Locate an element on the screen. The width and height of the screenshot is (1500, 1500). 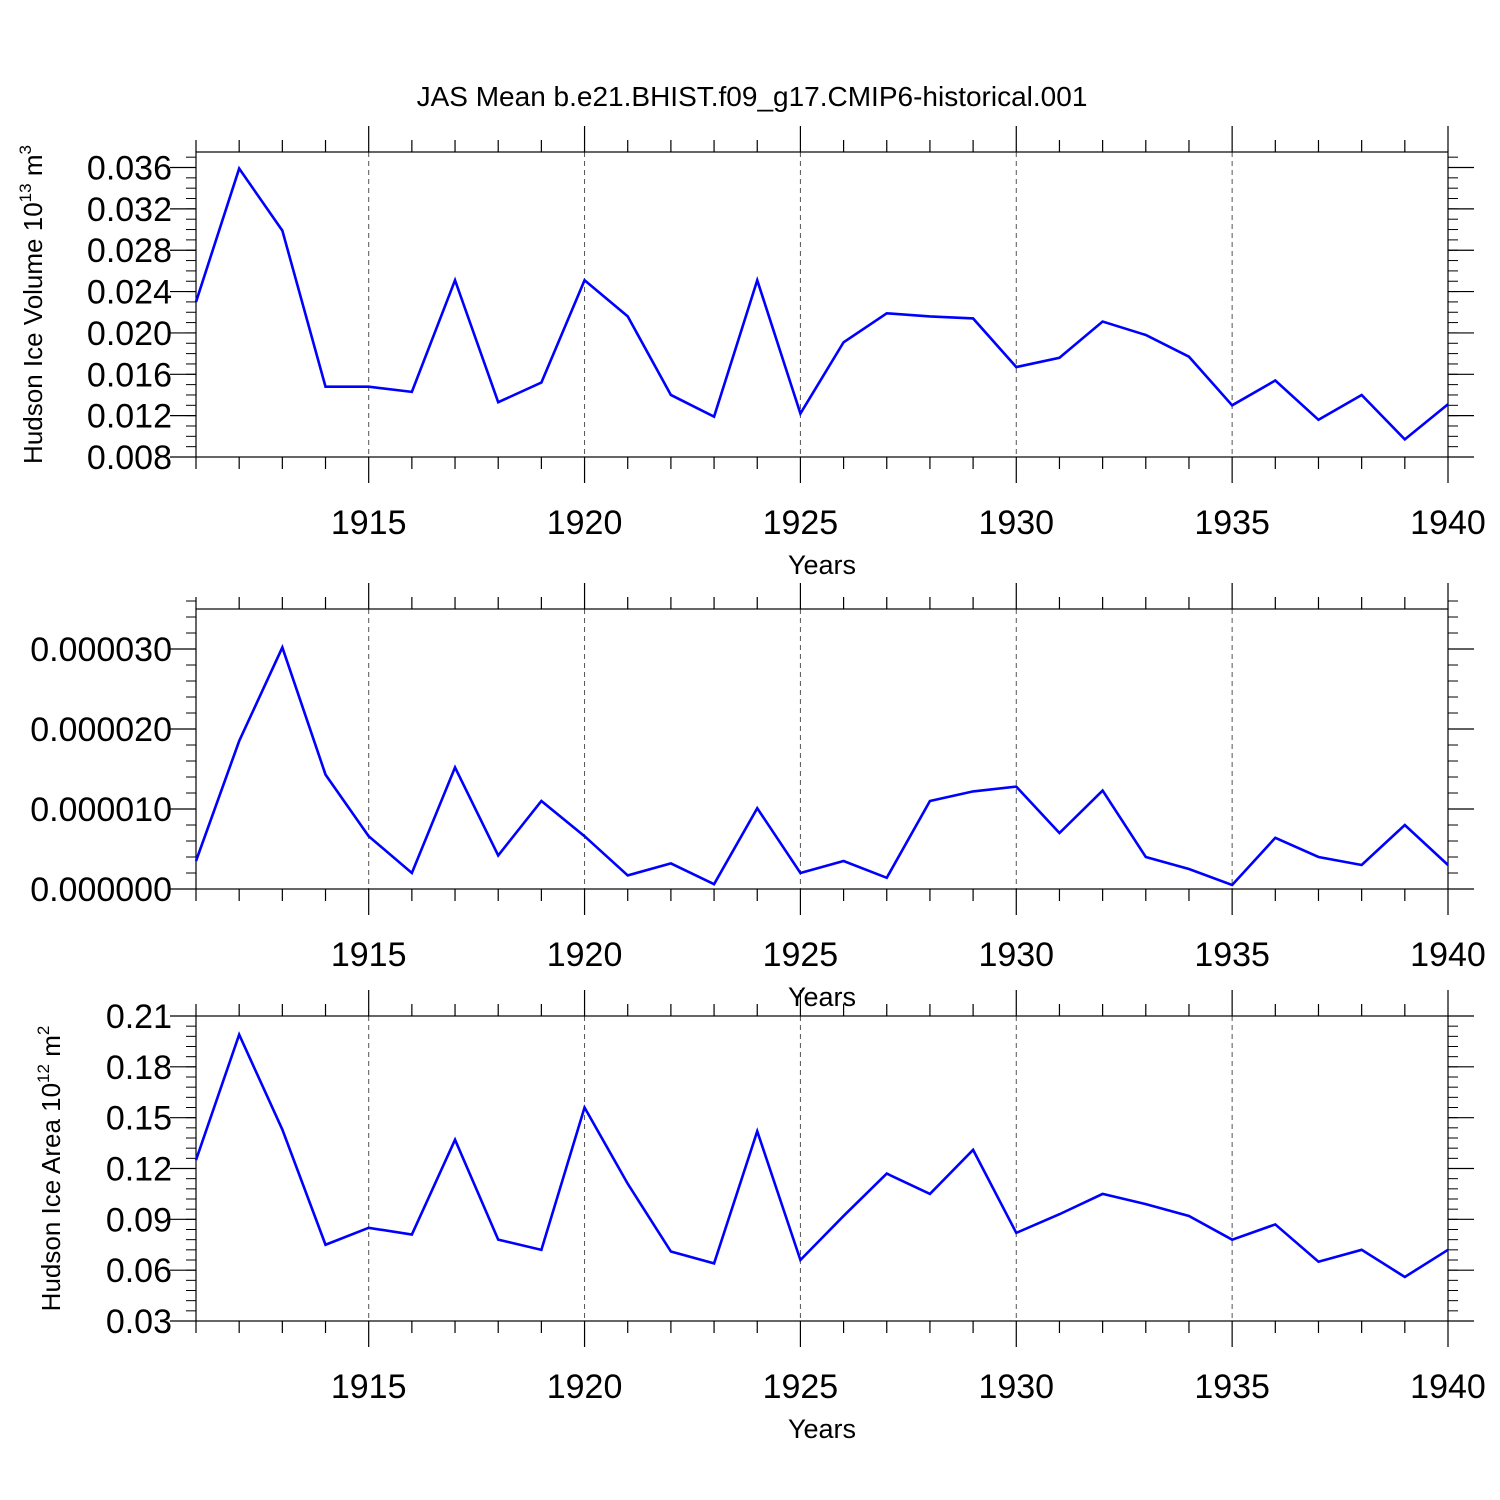
y-tick-label: 0.03 is located at coordinates (139, 1322).